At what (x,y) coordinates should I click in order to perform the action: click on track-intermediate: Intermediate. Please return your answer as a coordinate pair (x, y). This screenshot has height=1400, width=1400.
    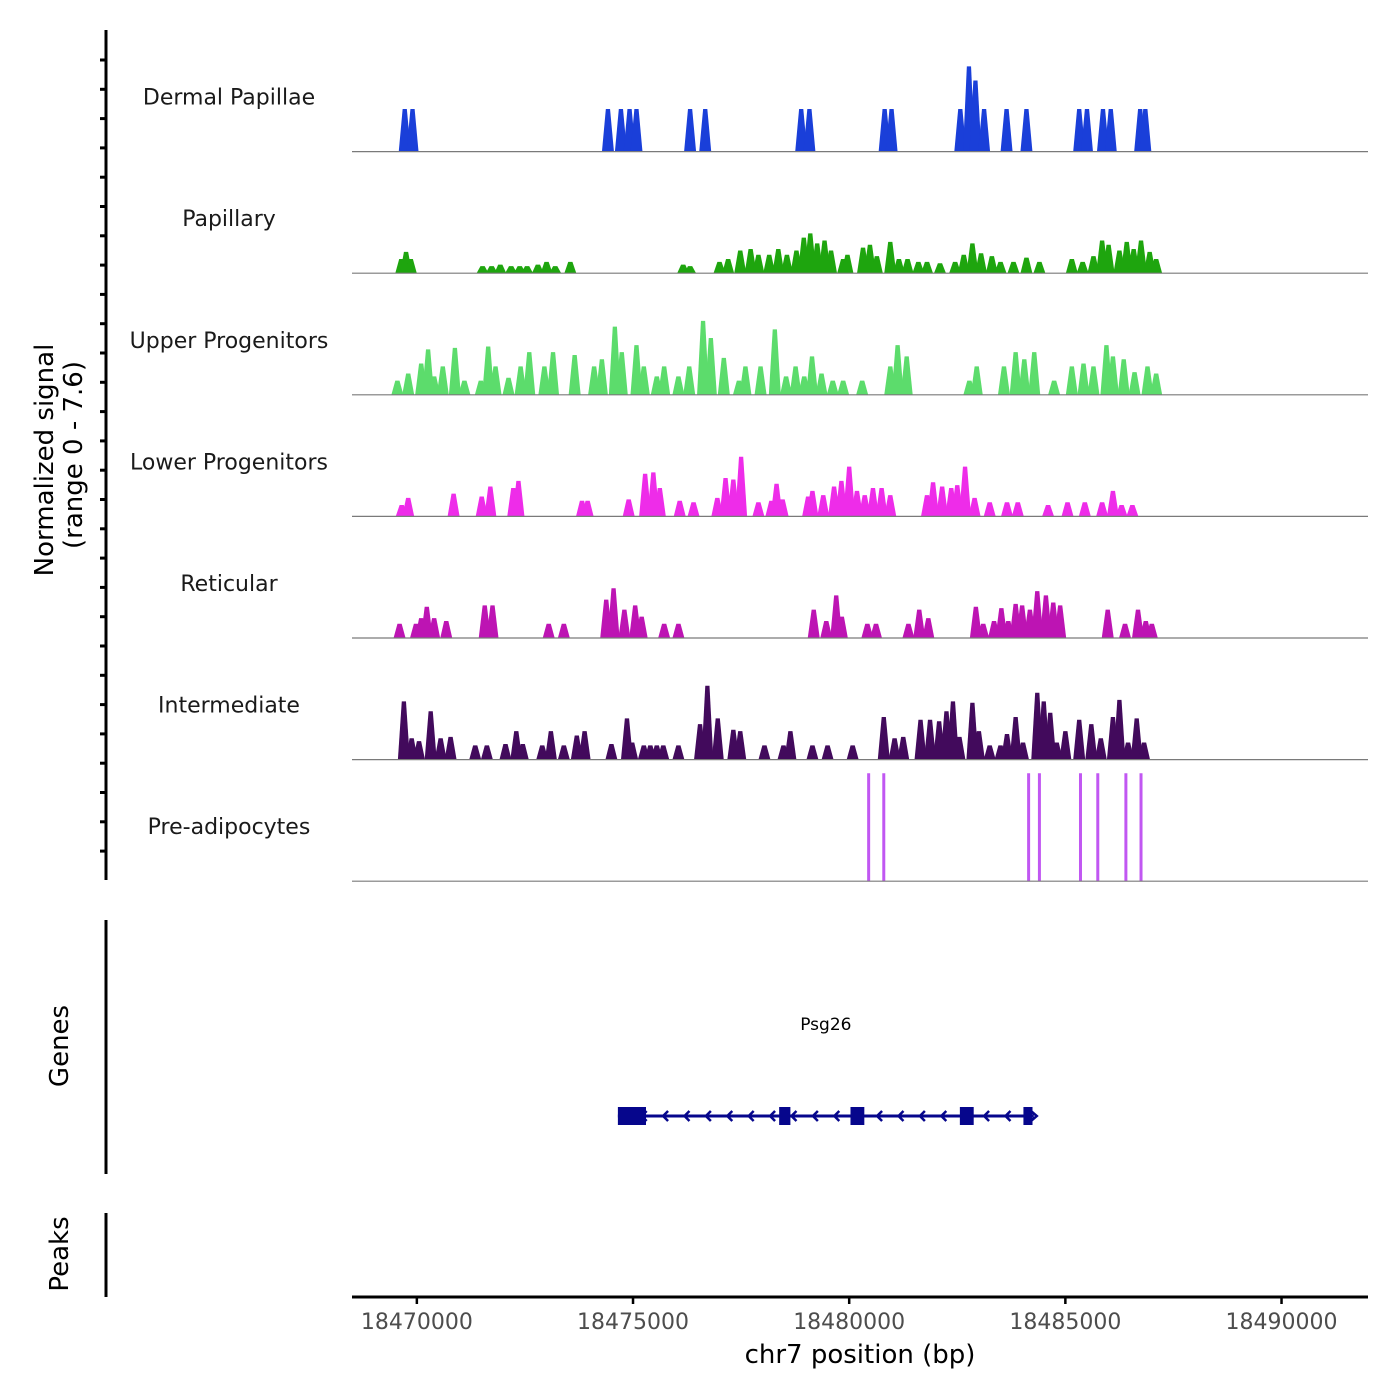
    Looking at the image, I should click on (763, 723).